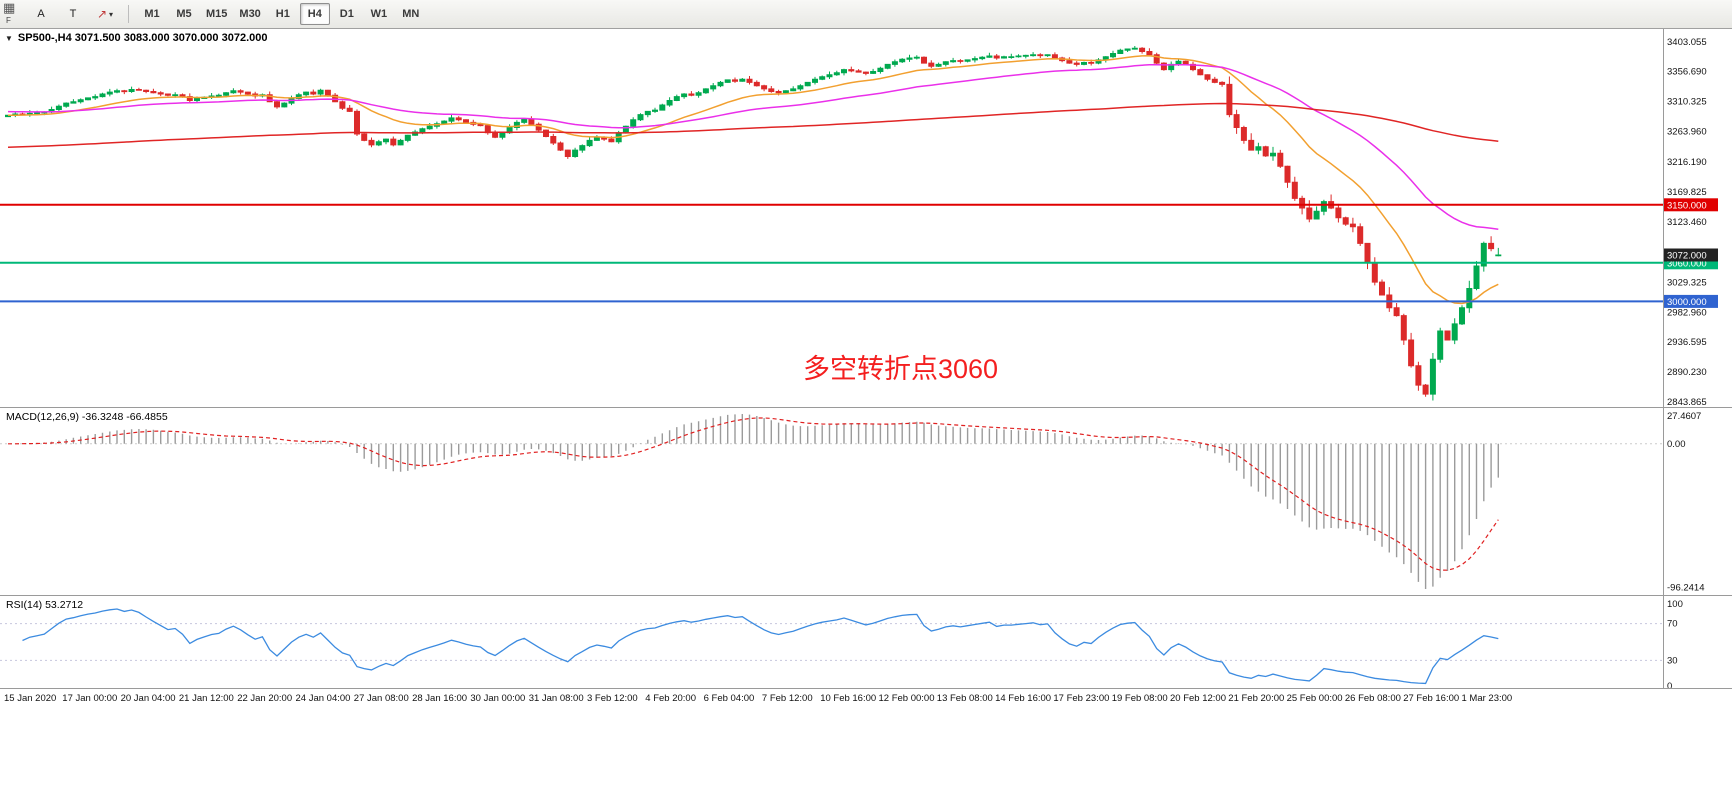 This screenshot has width=1732, height=790. Describe the element at coordinates (1687, 42) in the screenshot. I see `svg-text: 3403.055` at that location.